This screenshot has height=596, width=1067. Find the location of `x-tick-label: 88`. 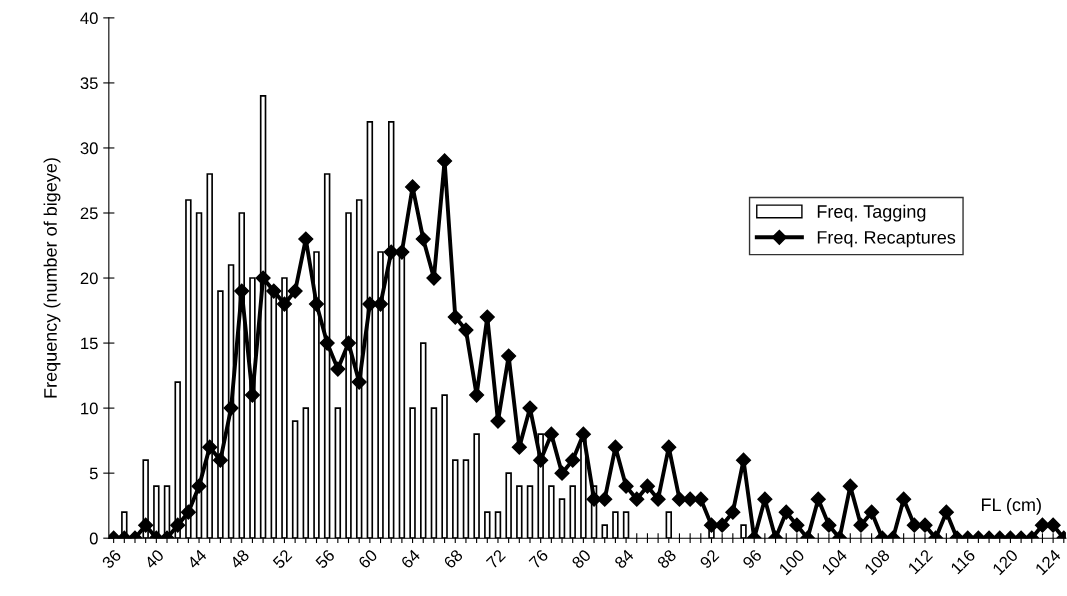

x-tick-label: 88 is located at coordinates (666, 559).